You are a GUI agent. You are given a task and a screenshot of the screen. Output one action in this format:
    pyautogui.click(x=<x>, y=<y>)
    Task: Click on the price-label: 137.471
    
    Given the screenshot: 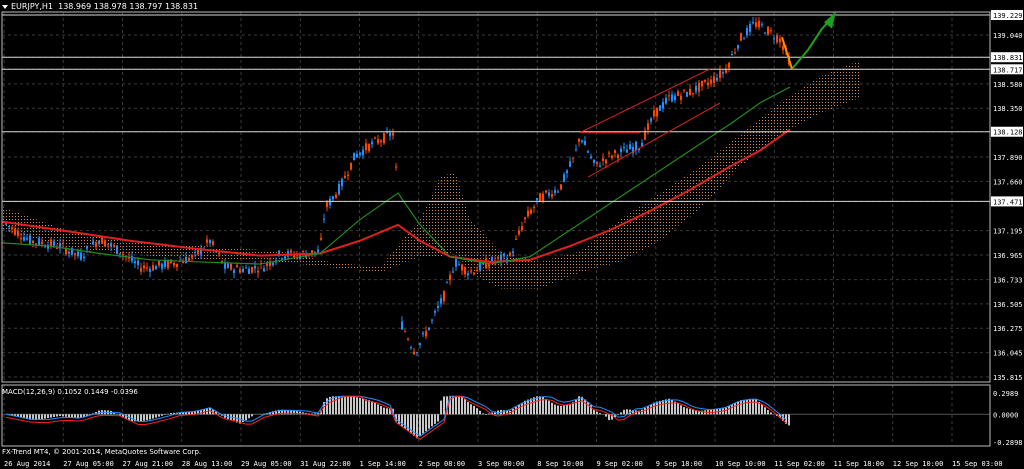 What is the action you would take?
    pyautogui.click(x=1008, y=202)
    